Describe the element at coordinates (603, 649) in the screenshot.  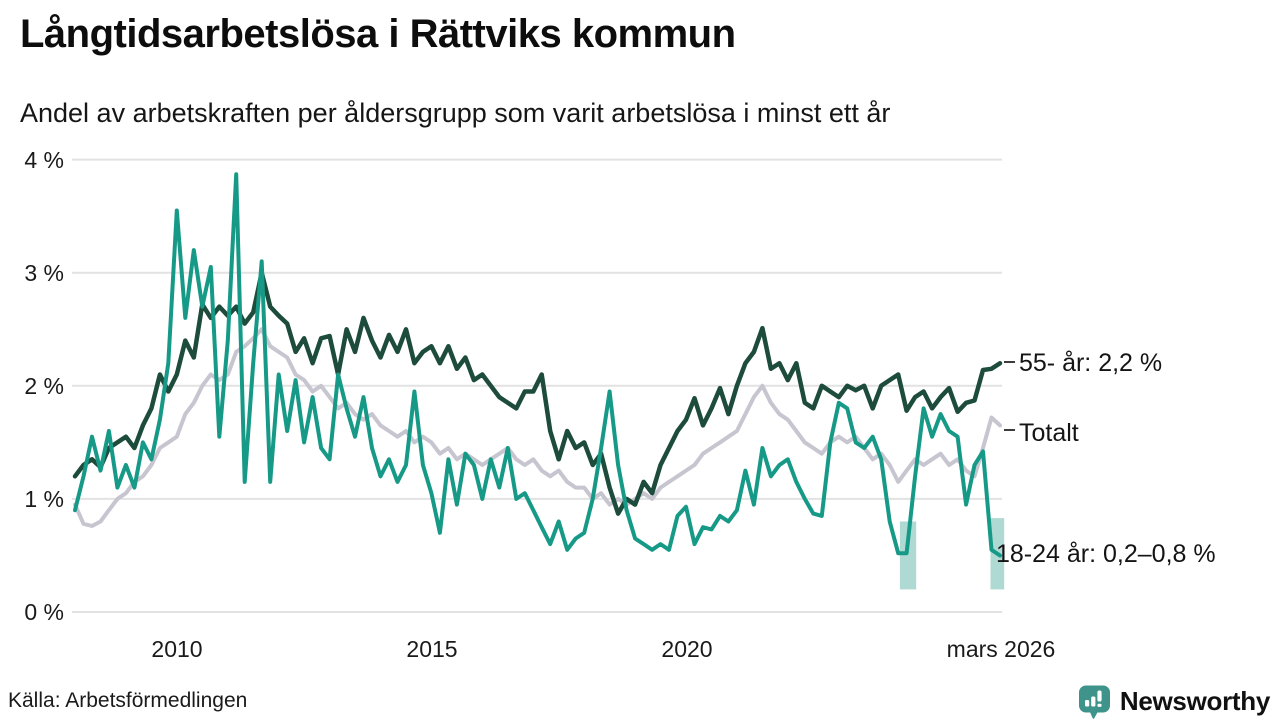
I see `x-axis: 2010 2015 2020 mars 2026` at that location.